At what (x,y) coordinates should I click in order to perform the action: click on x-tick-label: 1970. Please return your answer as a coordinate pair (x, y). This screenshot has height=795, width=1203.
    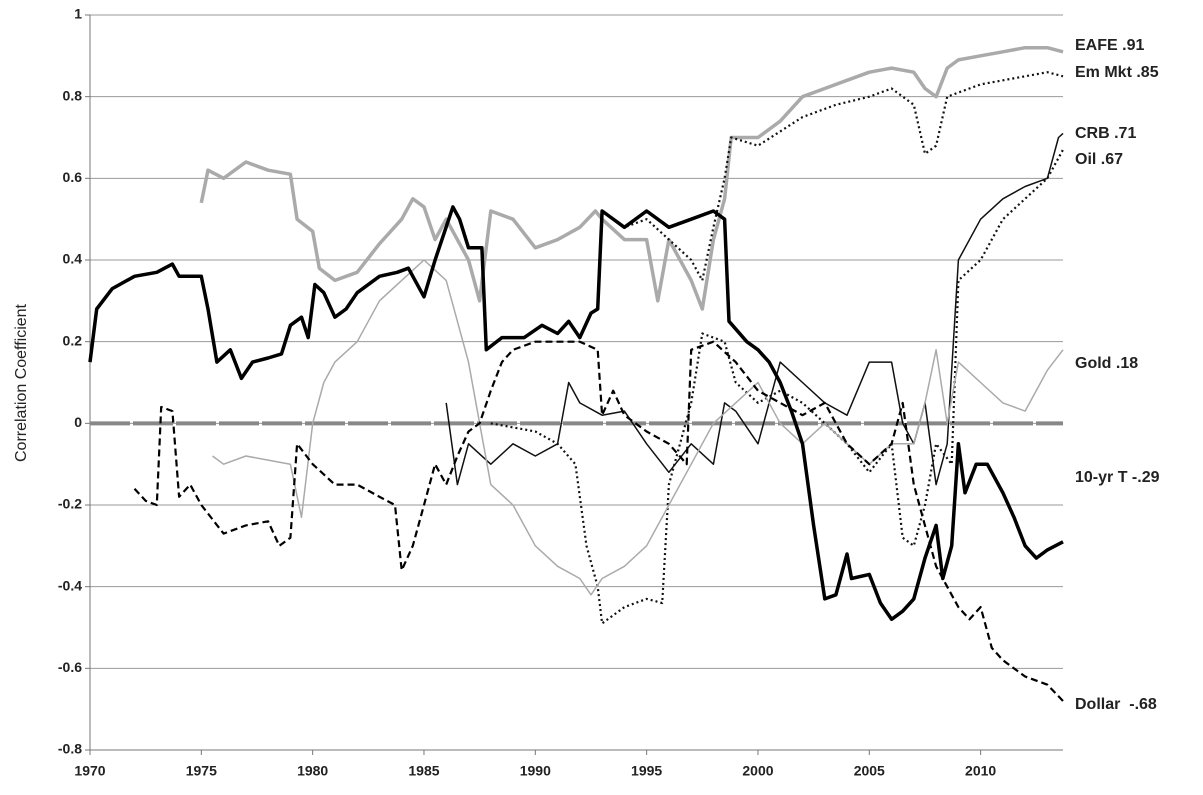
    Looking at the image, I should click on (89, 771).